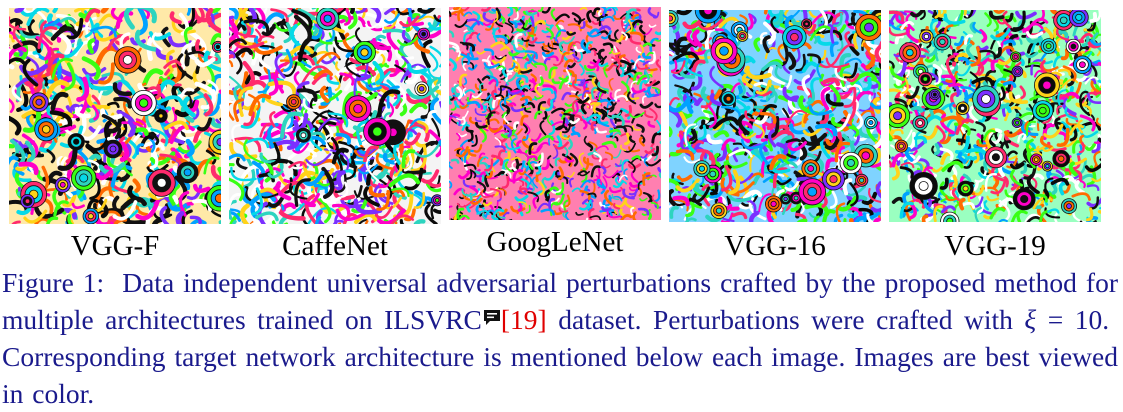  I want to click on panel-label-vgg-19: VGG-19, so click(995, 246).